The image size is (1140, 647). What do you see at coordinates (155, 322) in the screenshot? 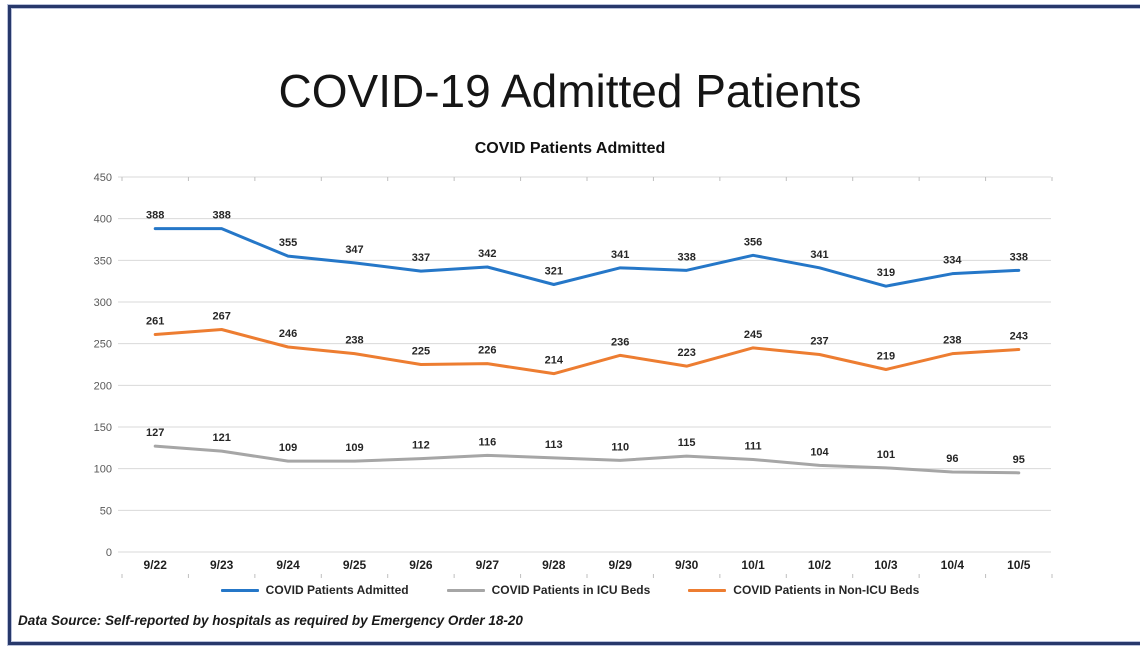
I see `data-label: 261` at bounding box center [155, 322].